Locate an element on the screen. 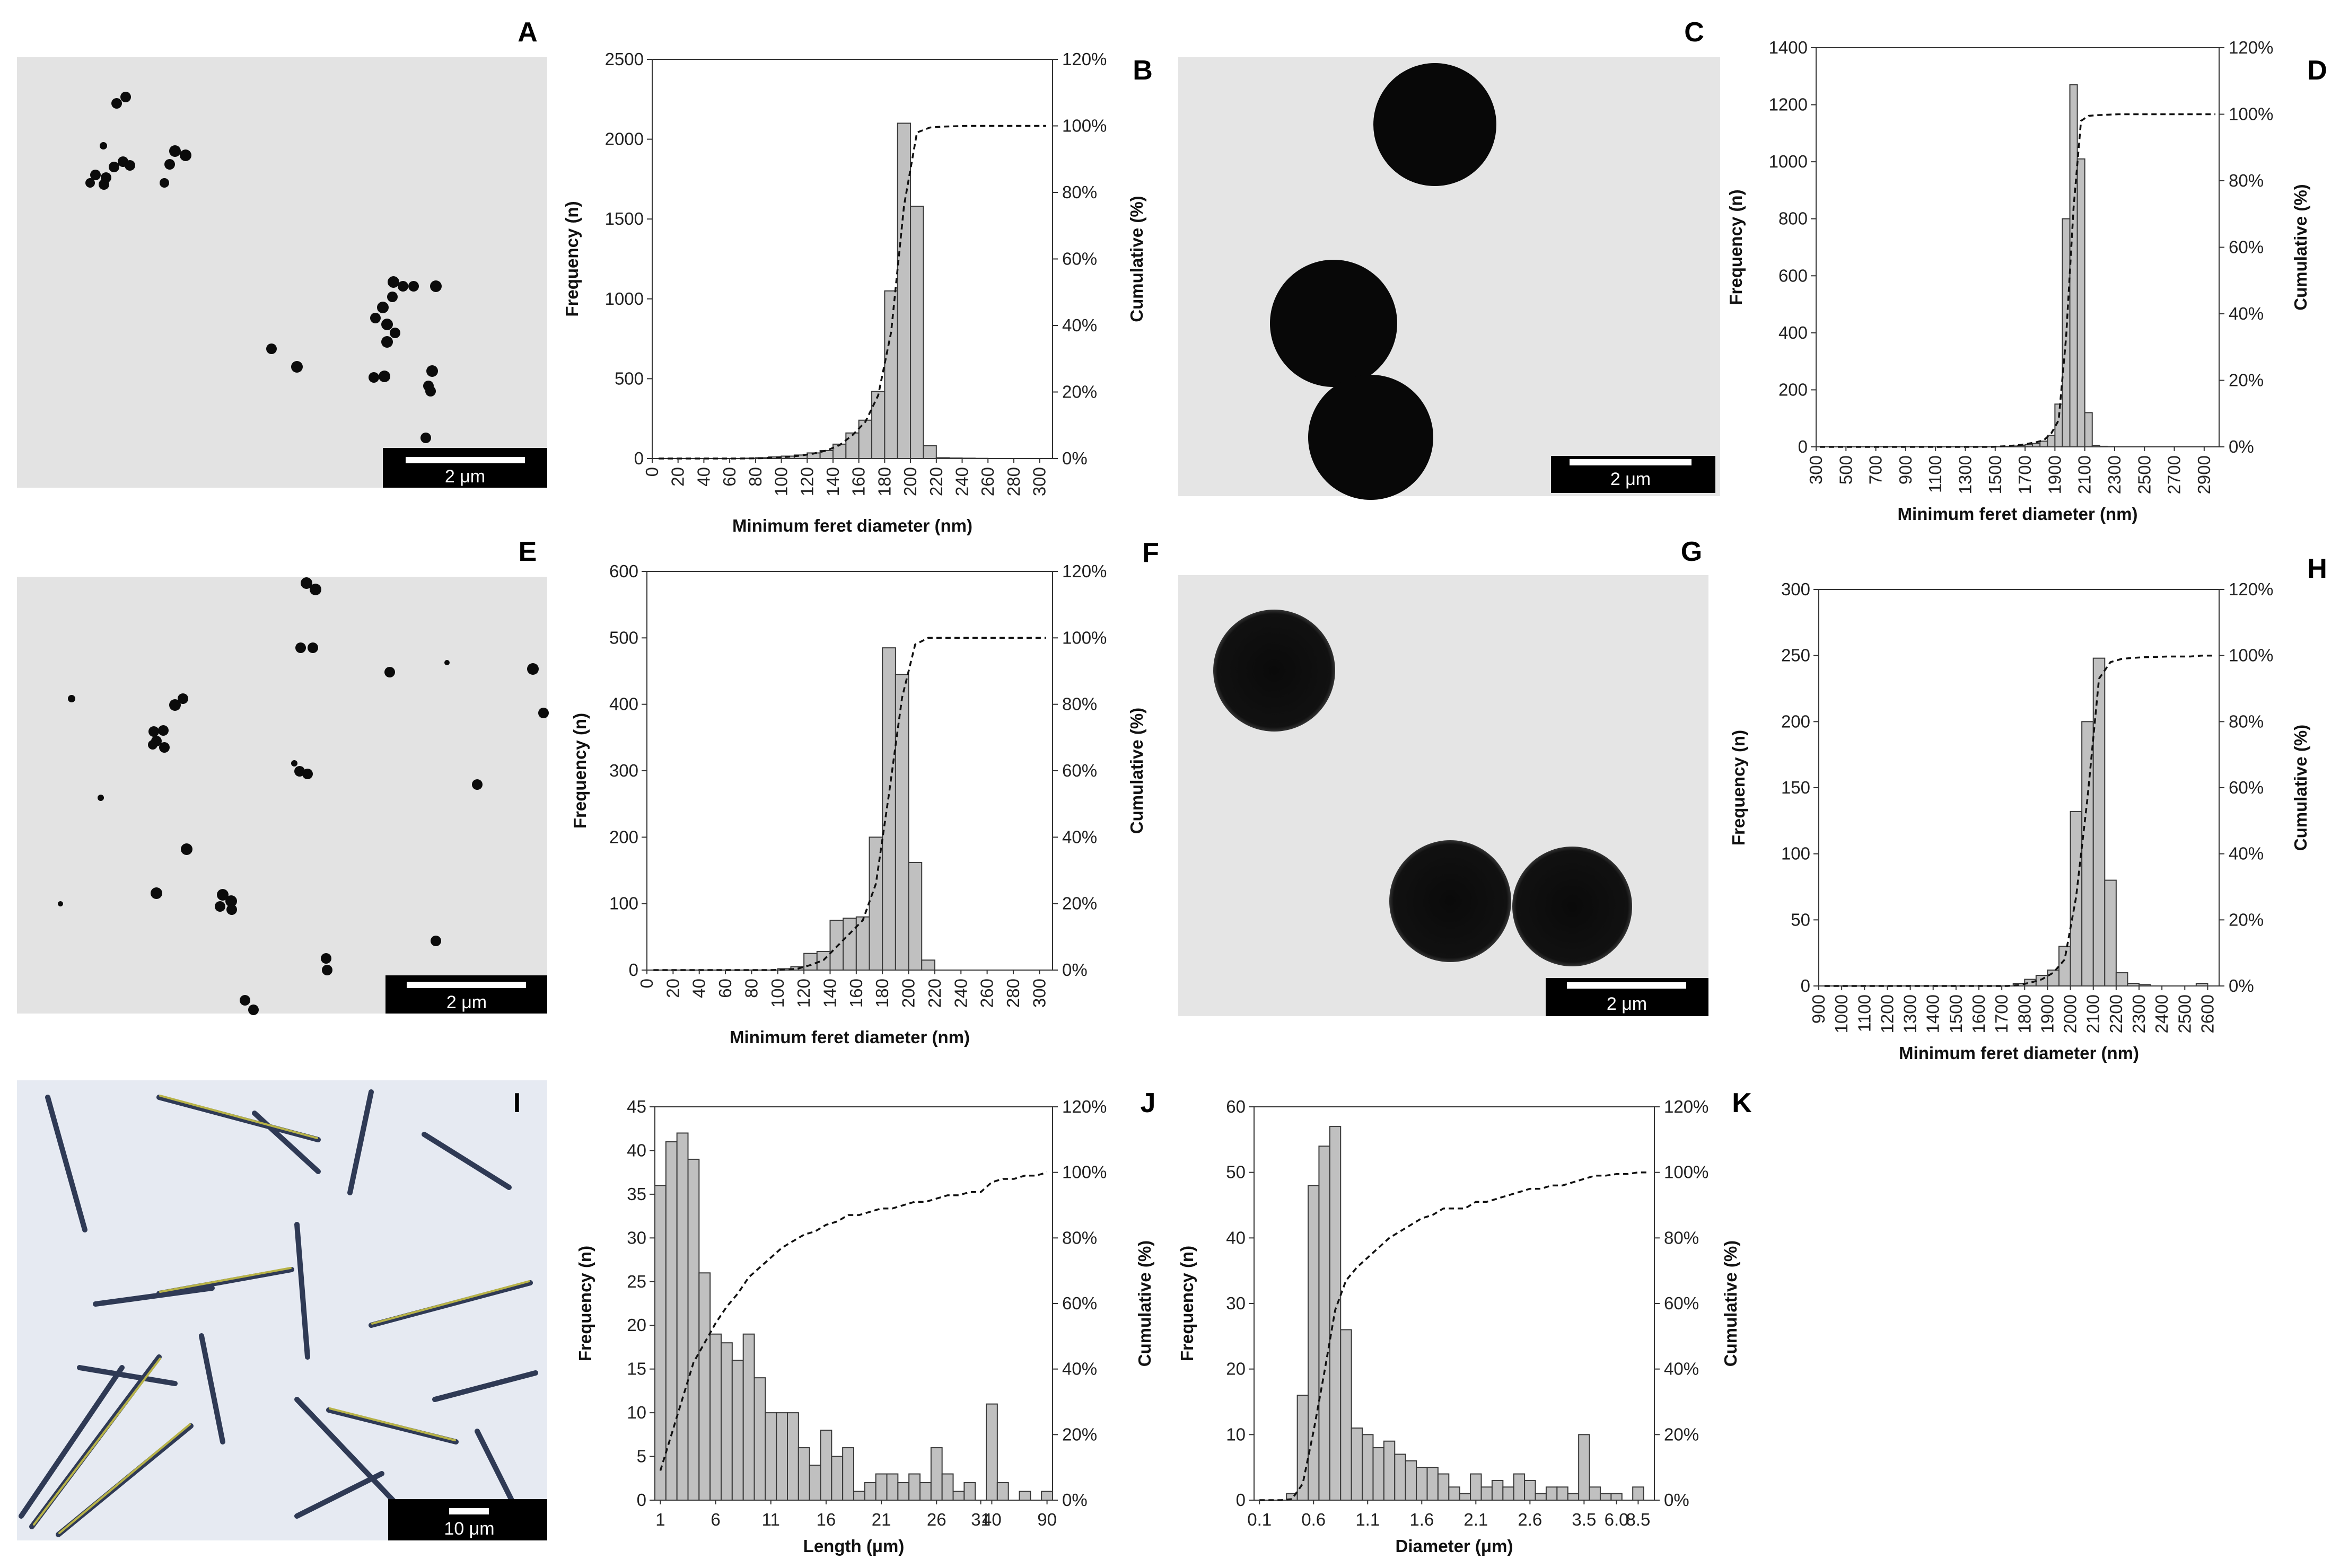 This screenshot has height=1568, width=2340. x-tick-label: 40 is located at coordinates (699, 988).